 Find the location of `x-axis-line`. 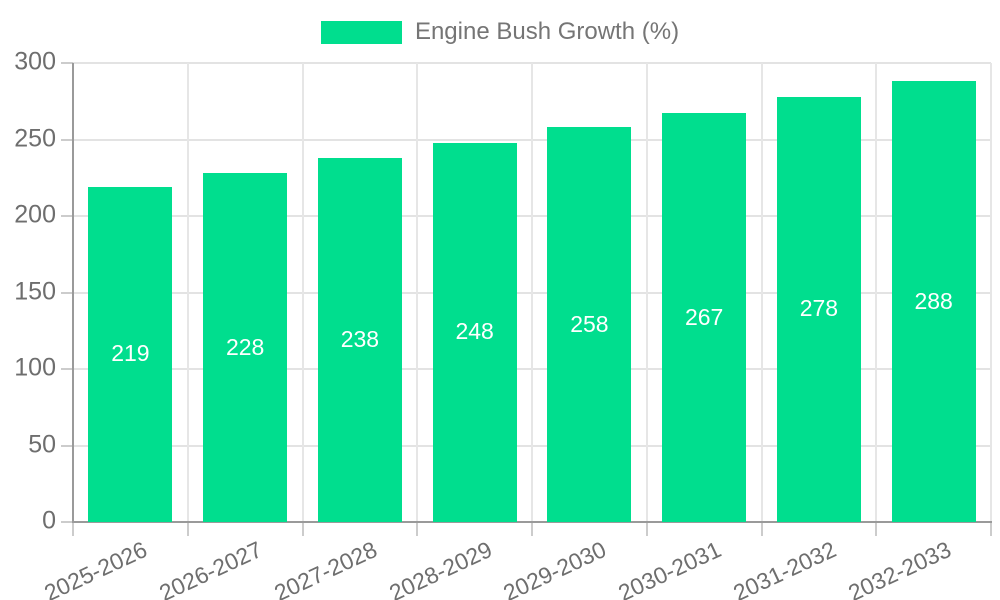

x-axis-line is located at coordinates (532, 522).